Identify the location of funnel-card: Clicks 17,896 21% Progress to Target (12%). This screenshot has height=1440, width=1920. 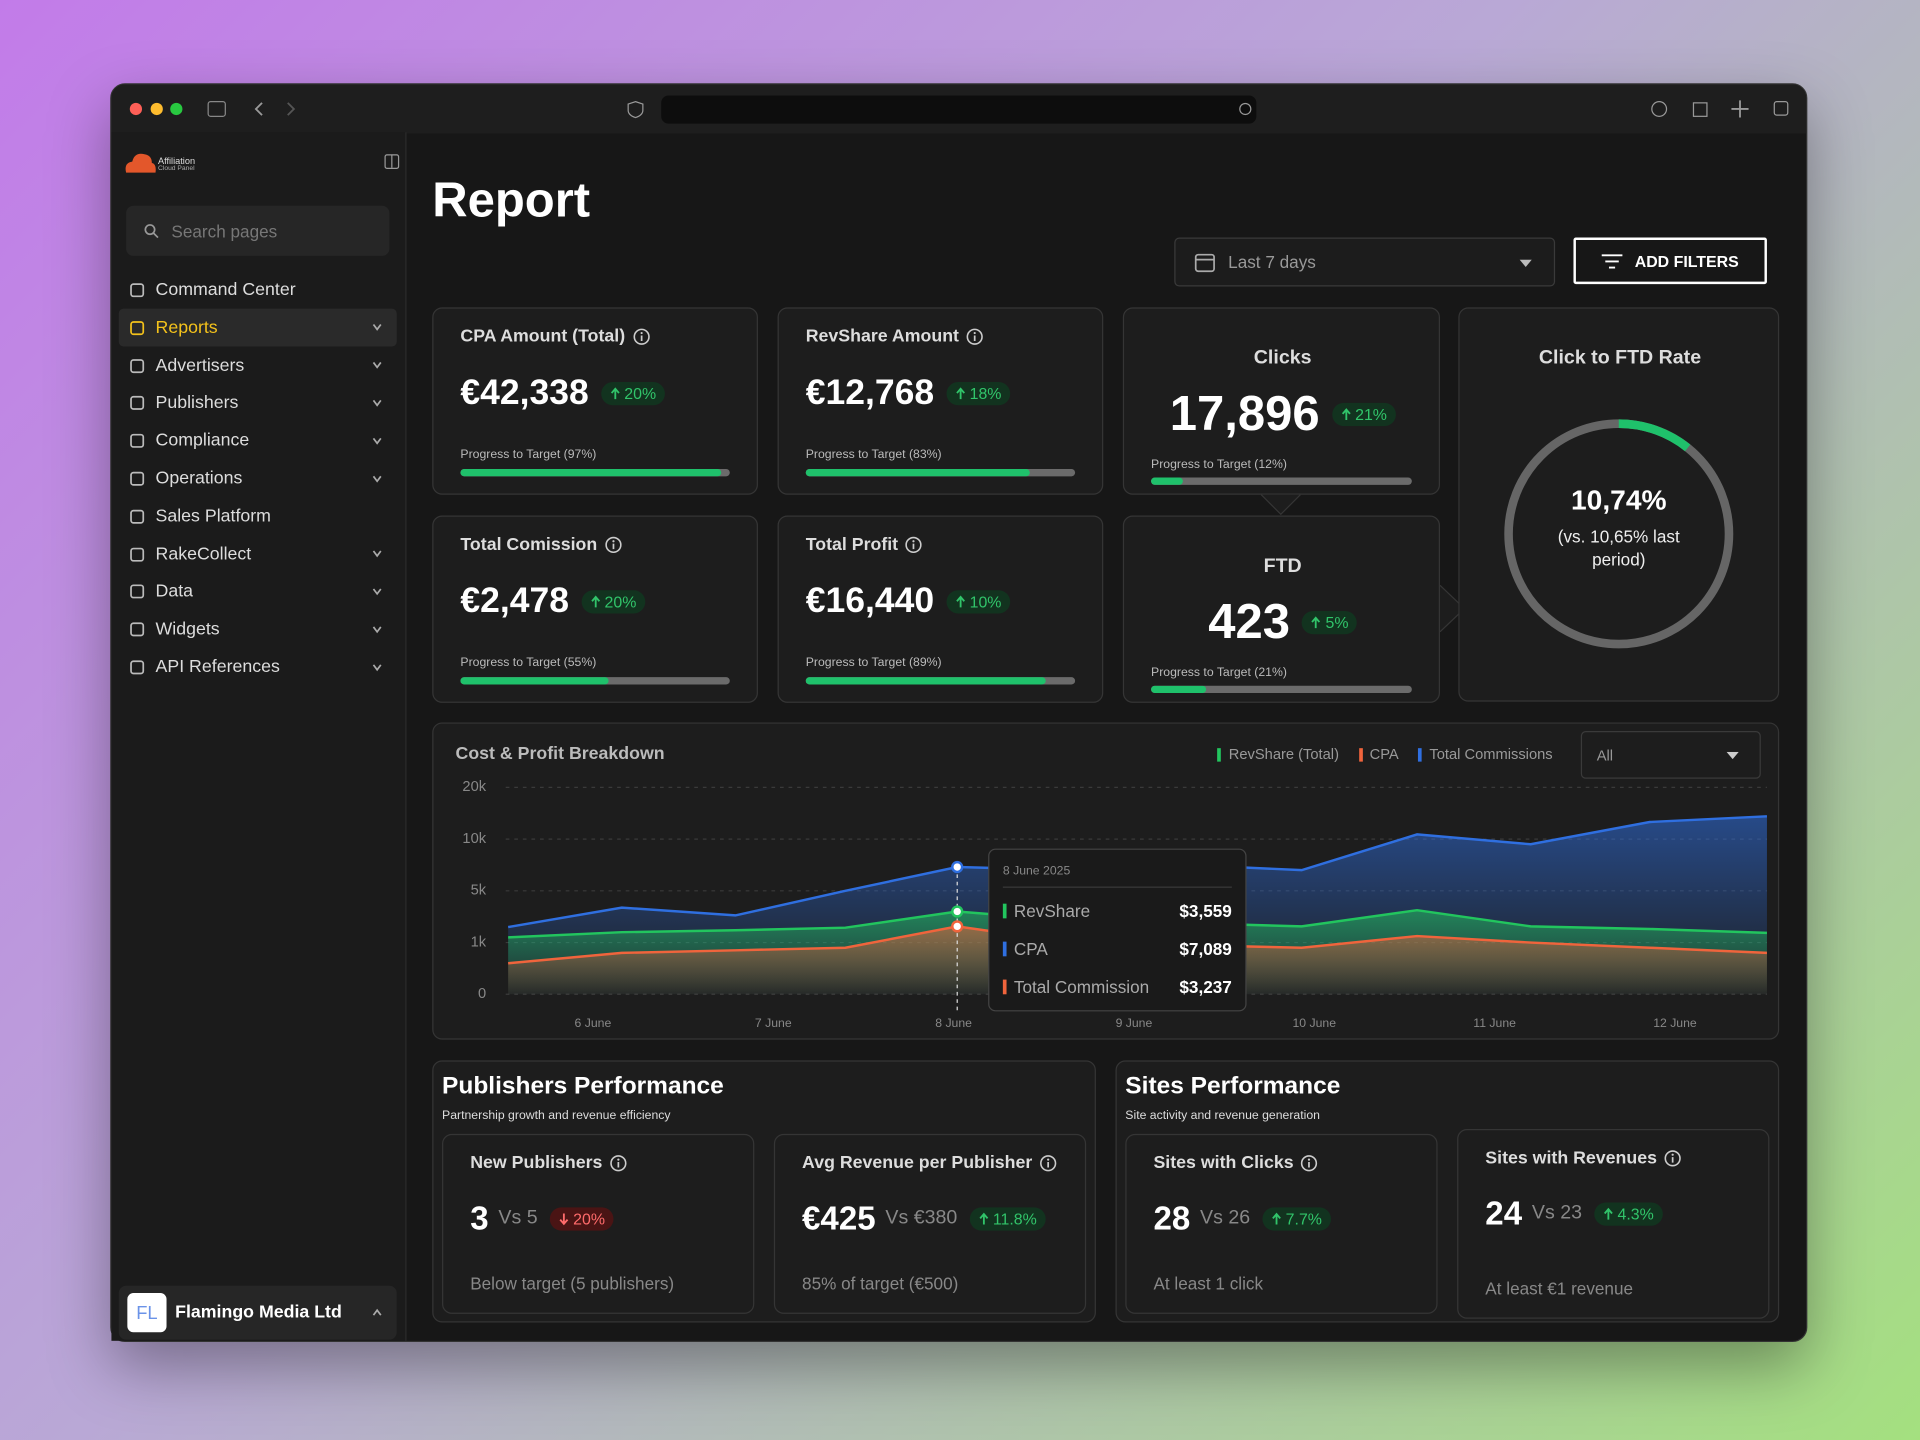
(1281, 401).